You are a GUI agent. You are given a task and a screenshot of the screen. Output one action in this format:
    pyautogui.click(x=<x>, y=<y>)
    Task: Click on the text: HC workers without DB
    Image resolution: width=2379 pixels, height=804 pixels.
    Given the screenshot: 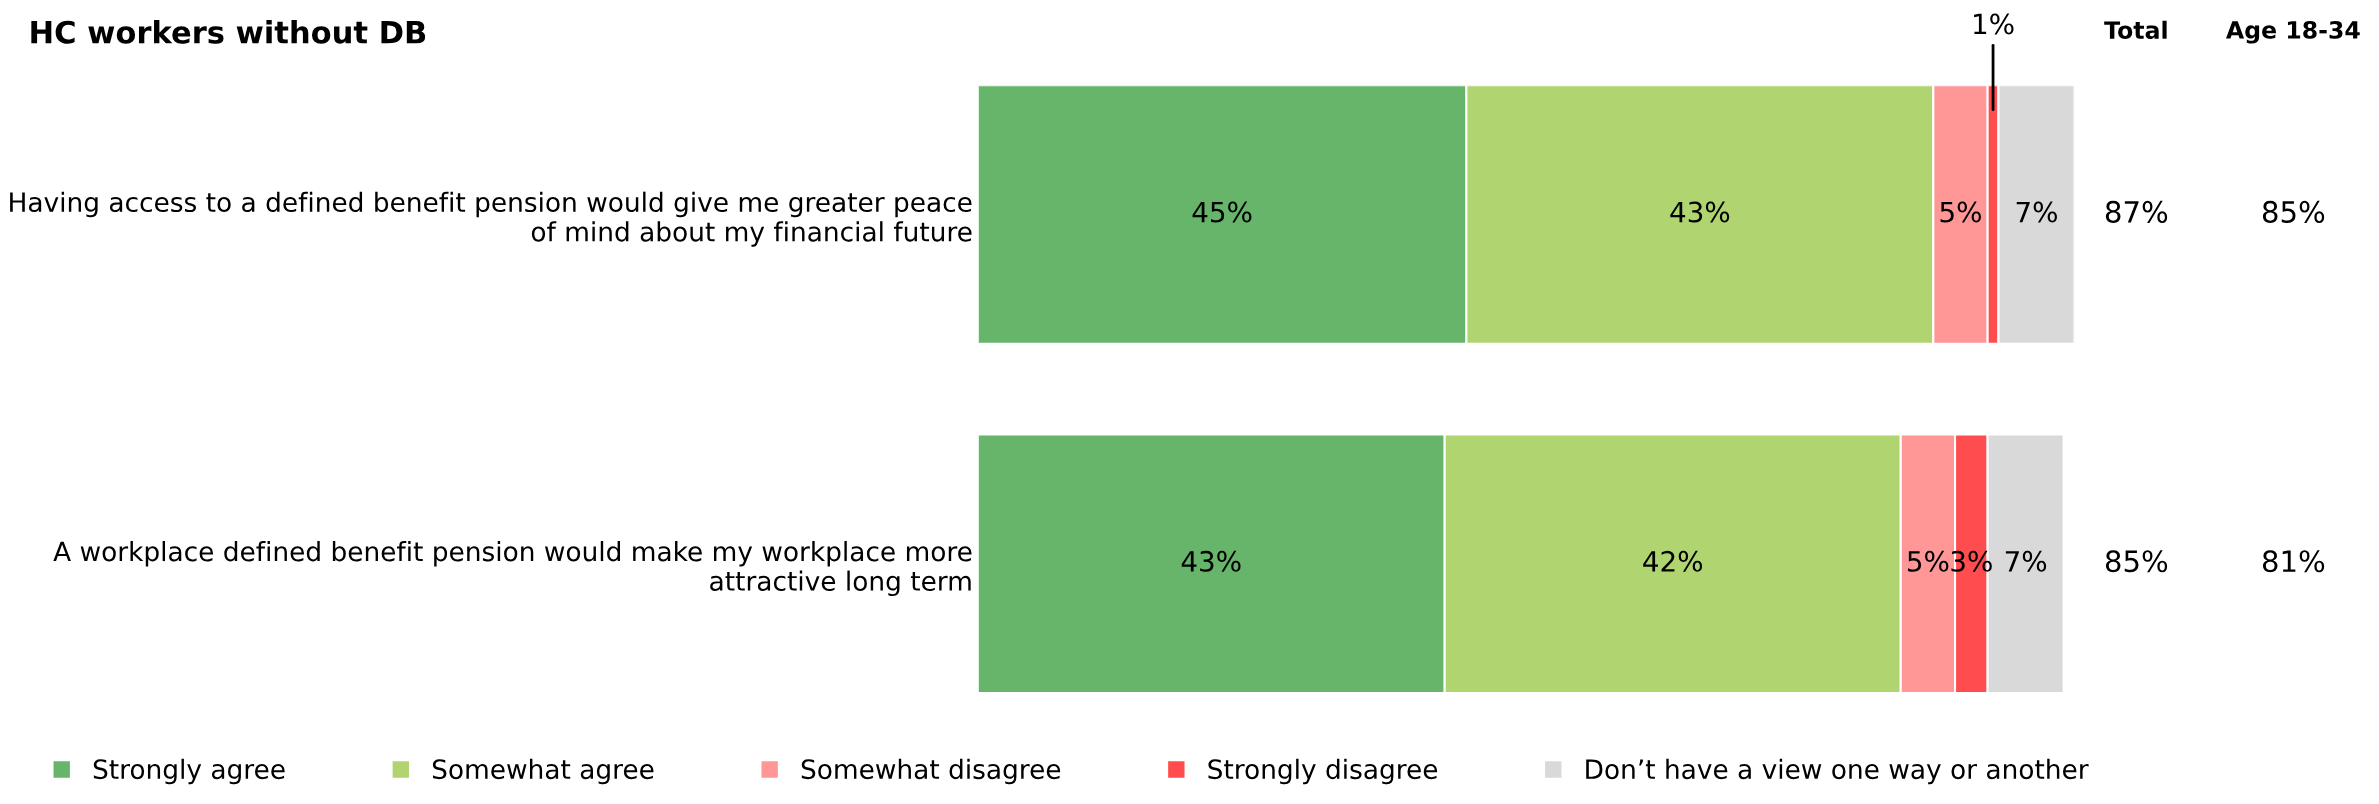 What is the action you would take?
    pyautogui.click(x=228, y=32)
    